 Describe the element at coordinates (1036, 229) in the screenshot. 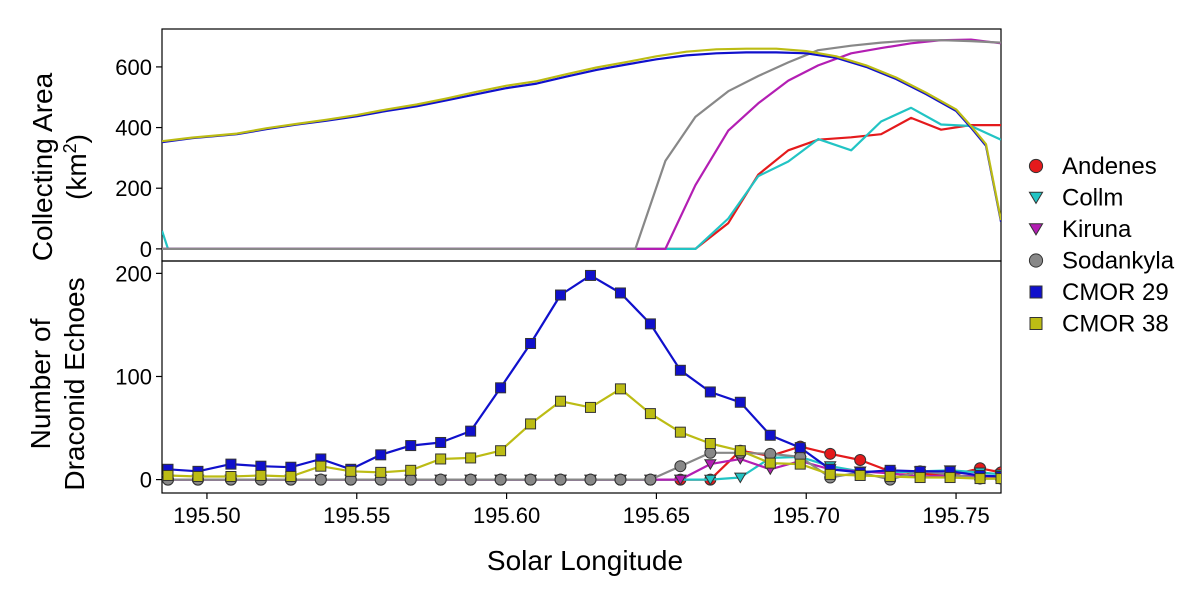

I see `legend-marker-kiruna` at that location.